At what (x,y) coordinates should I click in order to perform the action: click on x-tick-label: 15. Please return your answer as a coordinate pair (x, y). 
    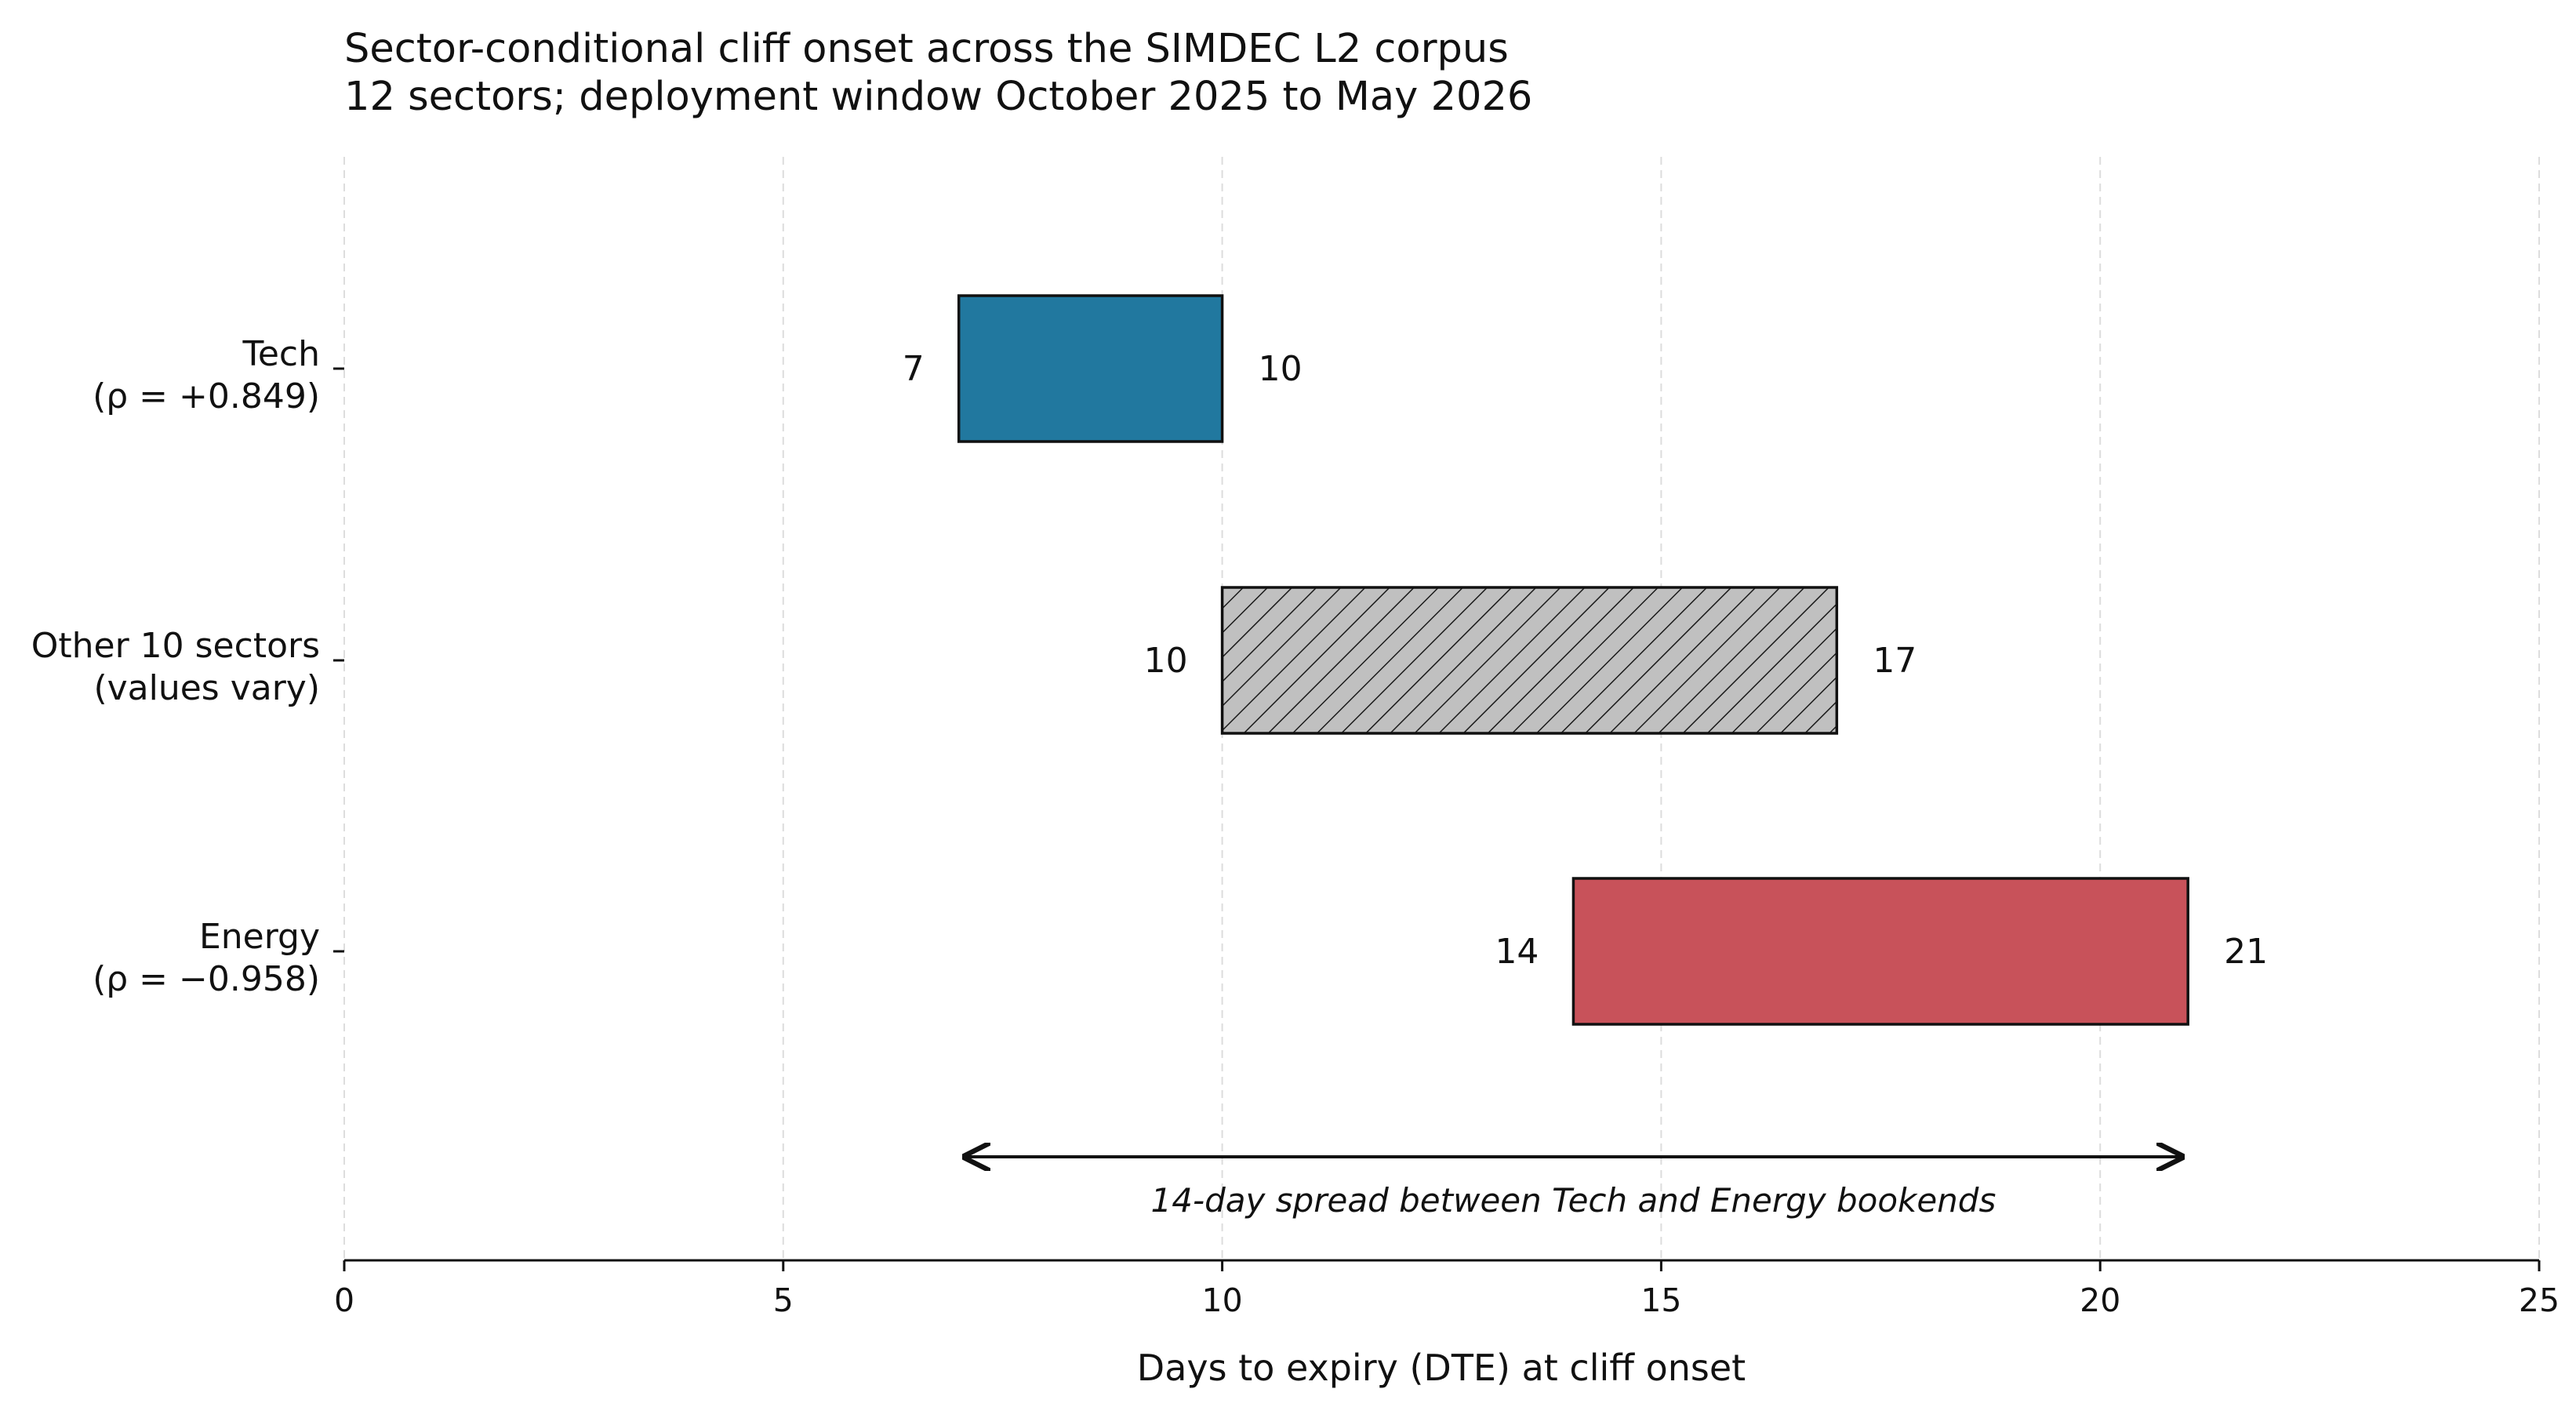
    Looking at the image, I should click on (1660, 1300).